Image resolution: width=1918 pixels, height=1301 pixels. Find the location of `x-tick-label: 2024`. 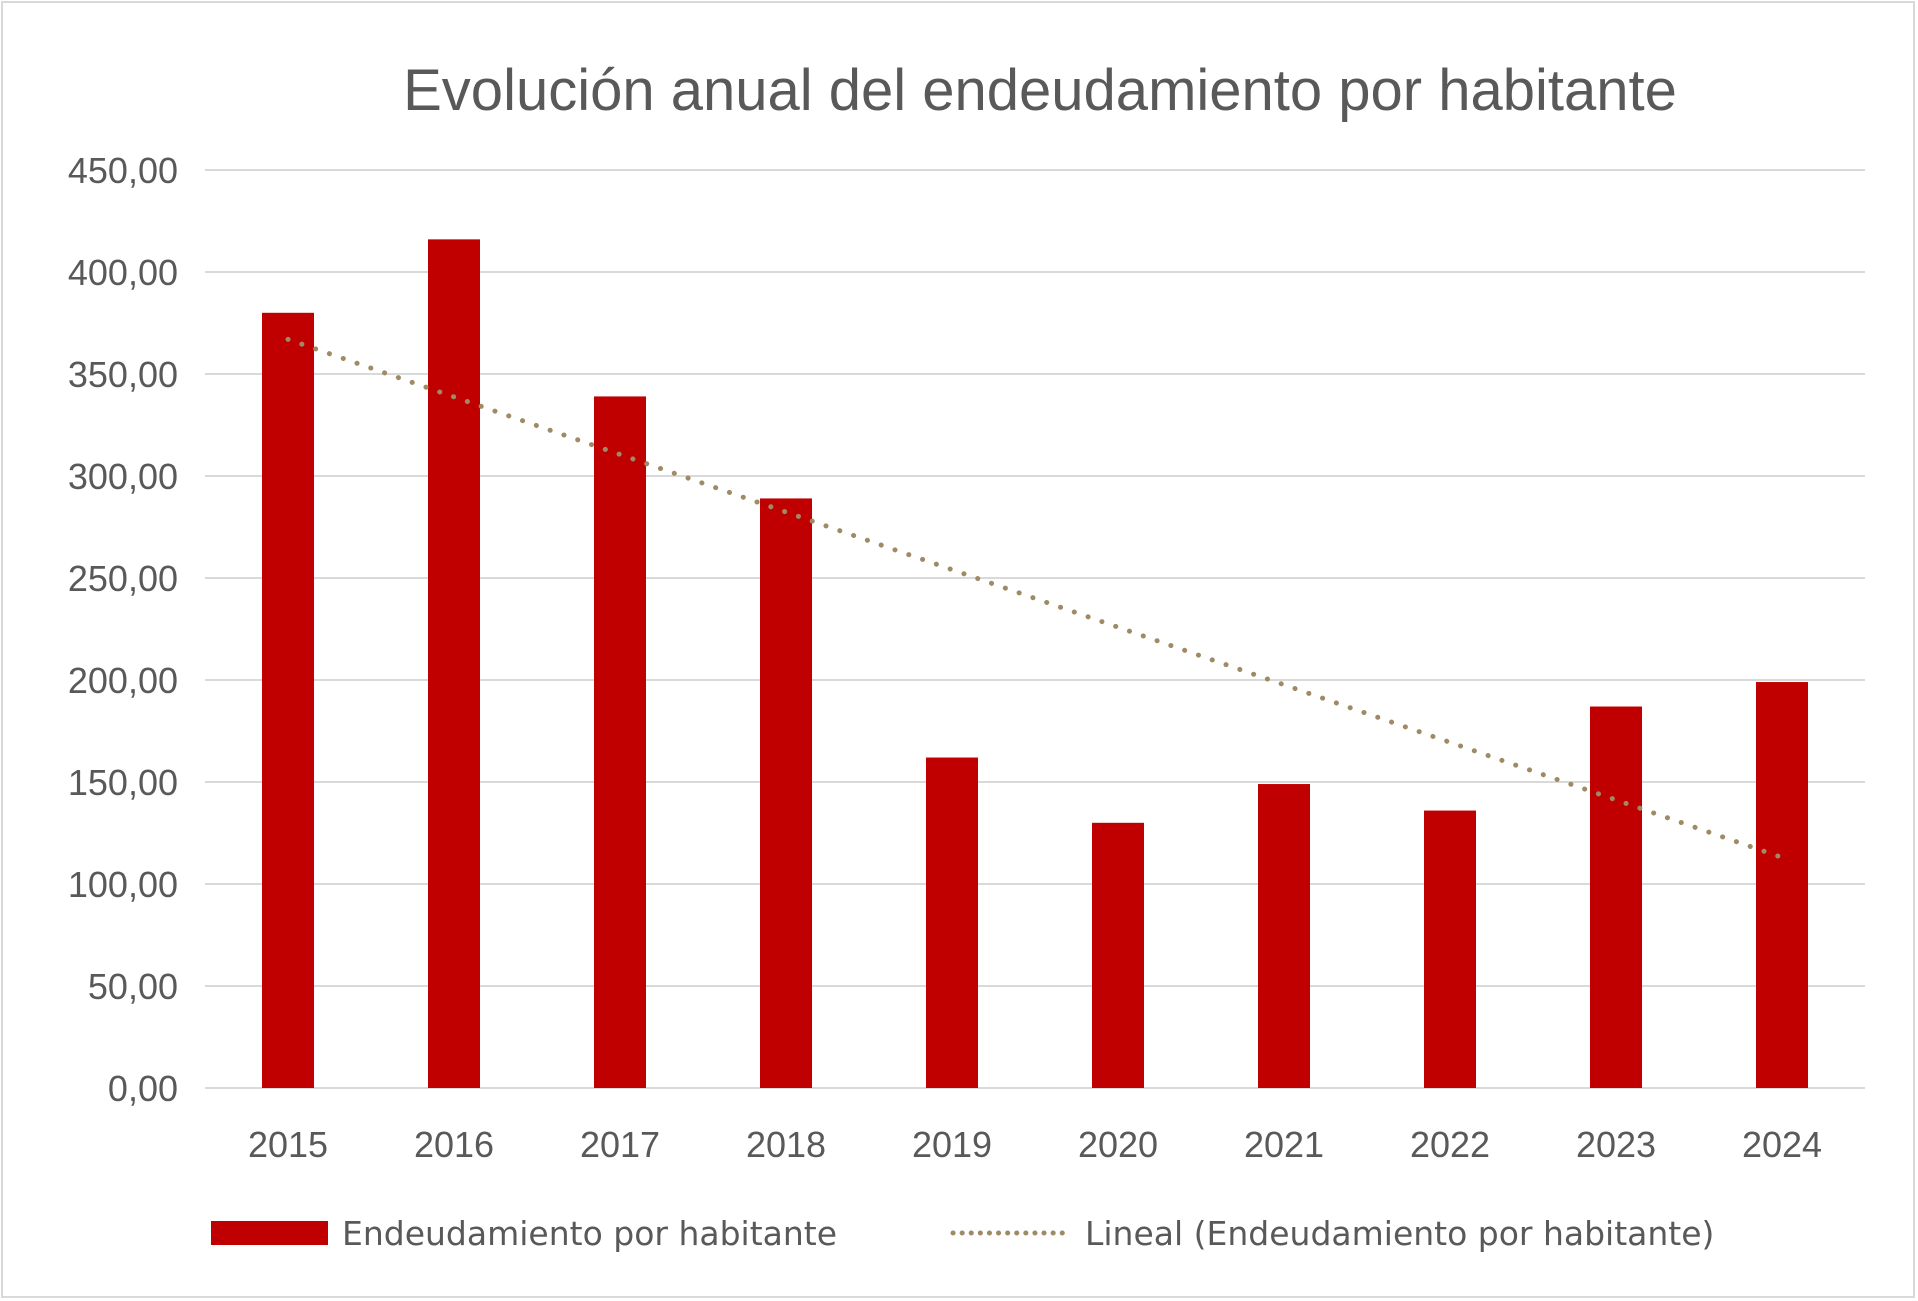

x-tick-label: 2024 is located at coordinates (1782, 1144).